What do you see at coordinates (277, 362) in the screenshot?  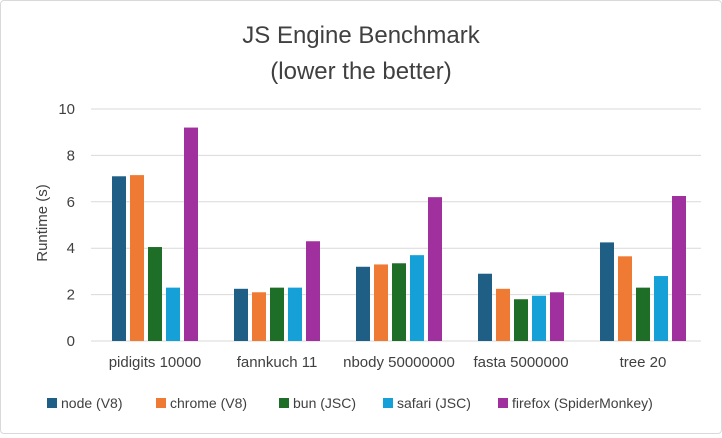 I see `x-tick-label: fannkuch 11` at bounding box center [277, 362].